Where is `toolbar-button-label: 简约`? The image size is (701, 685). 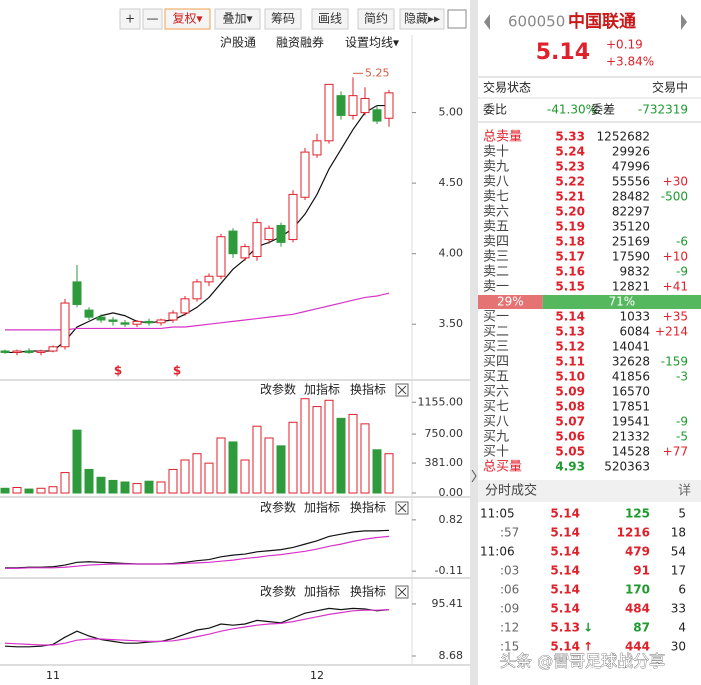 toolbar-button-label: 简约 is located at coordinates (376, 18).